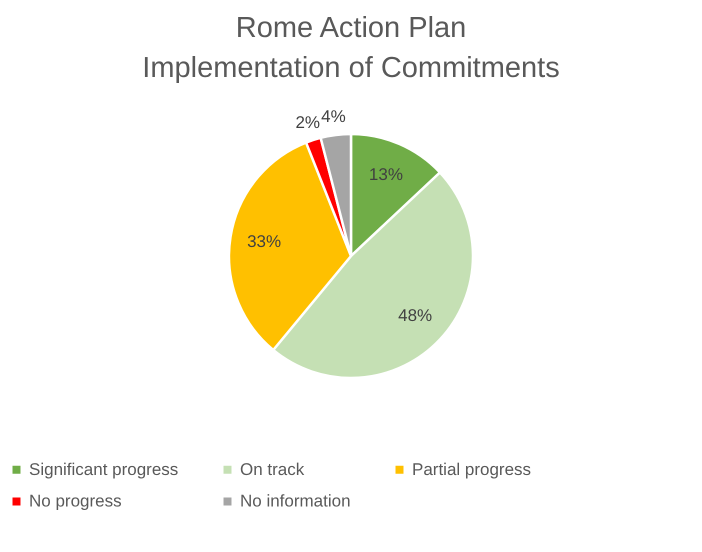 The width and height of the screenshot is (702, 552). Describe the element at coordinates (385, 174) in the screenshot. I see `data-label: 13%` at that location.